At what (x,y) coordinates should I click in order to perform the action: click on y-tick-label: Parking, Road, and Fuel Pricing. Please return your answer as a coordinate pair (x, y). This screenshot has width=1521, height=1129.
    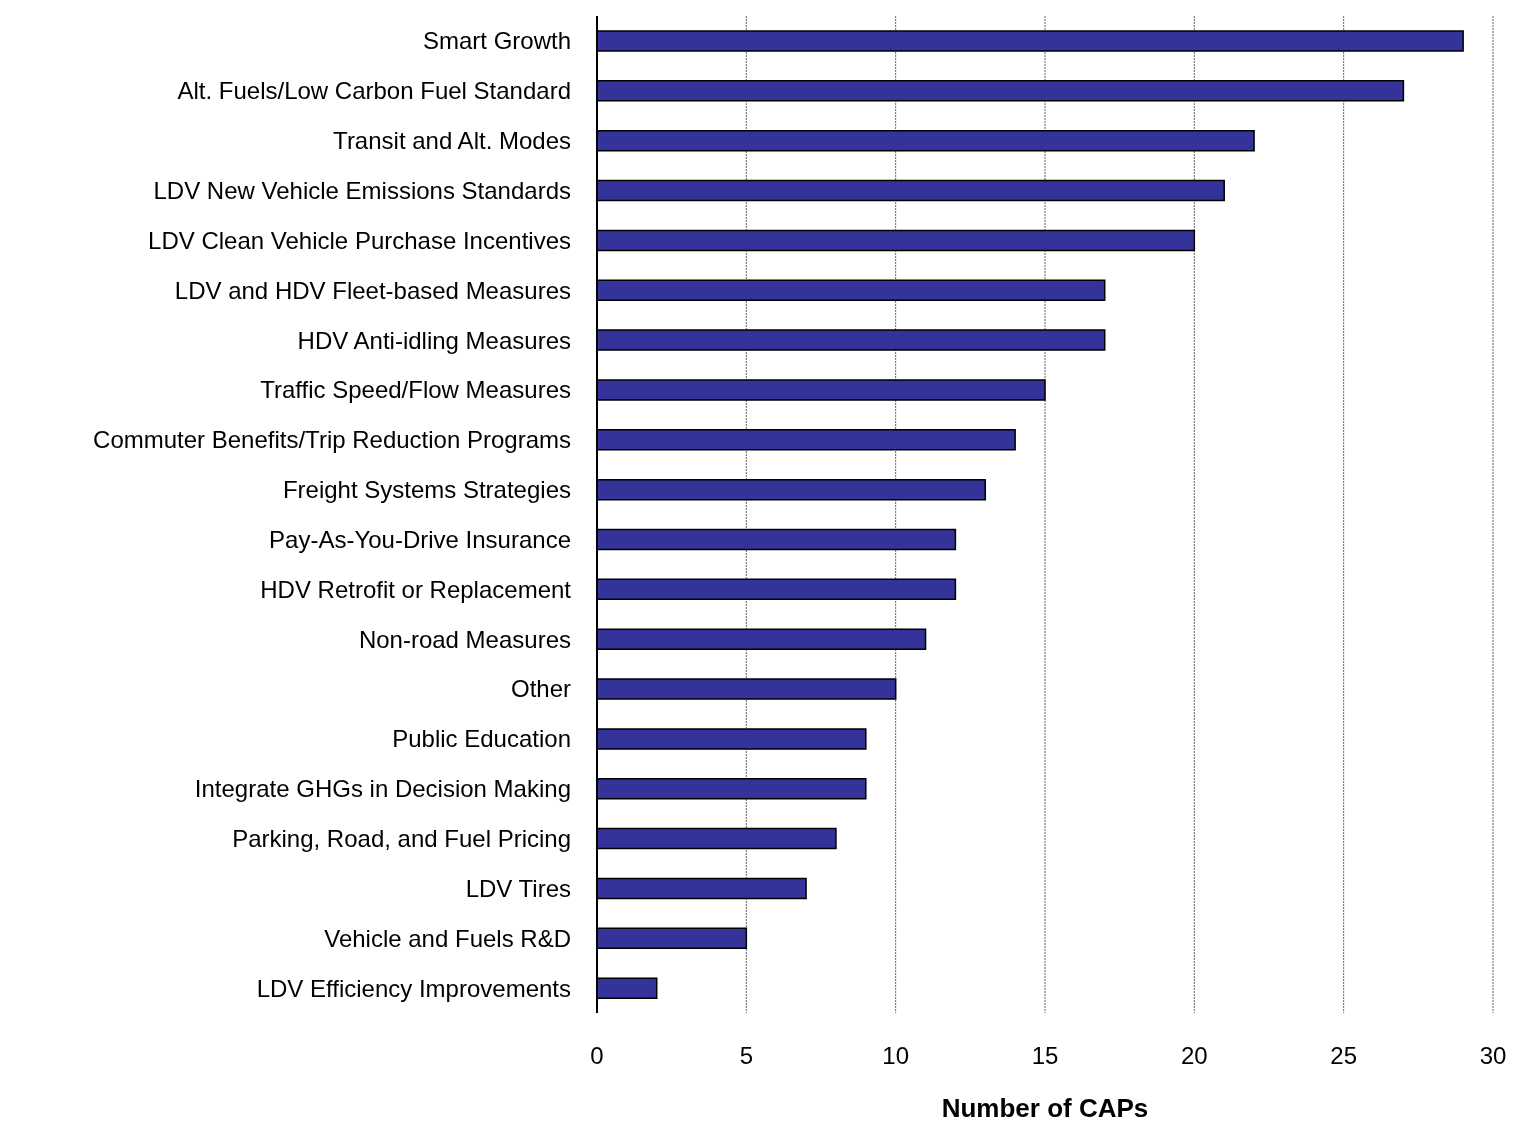
    Looking at the image, I should click on (401, 839).